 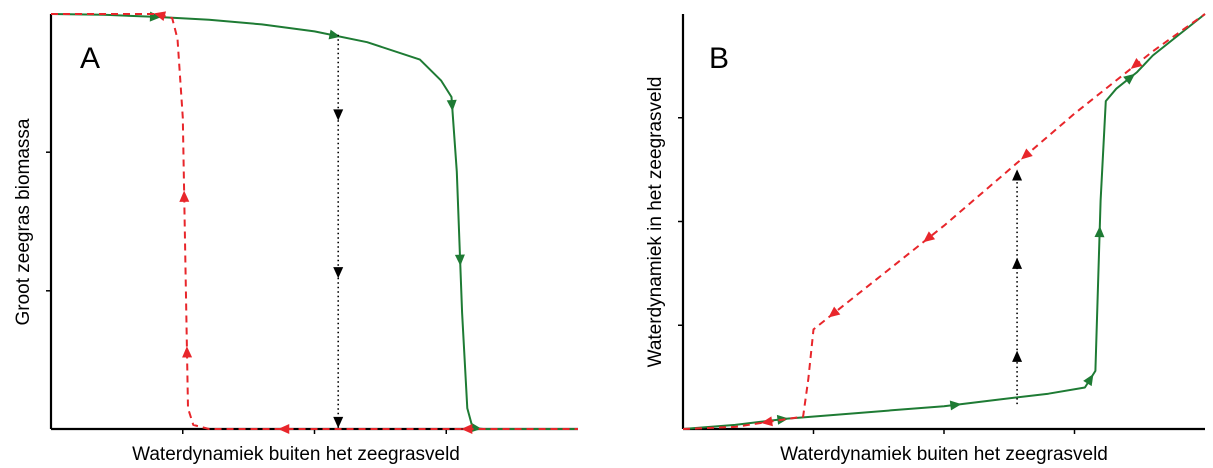 What do you see at coordinates (719, 58) in the screenshot?
I see `panel-b-letter: B` at bounding box center [719, 58].